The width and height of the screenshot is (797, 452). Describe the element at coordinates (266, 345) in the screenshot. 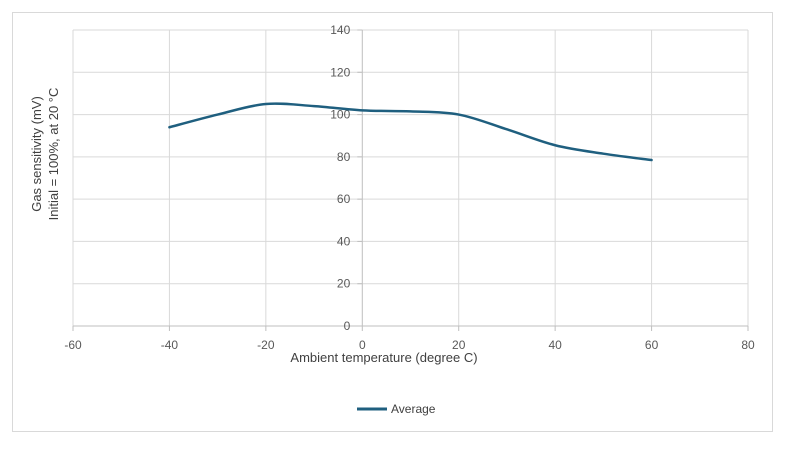

I see `x-tick-label: -20` at that location.